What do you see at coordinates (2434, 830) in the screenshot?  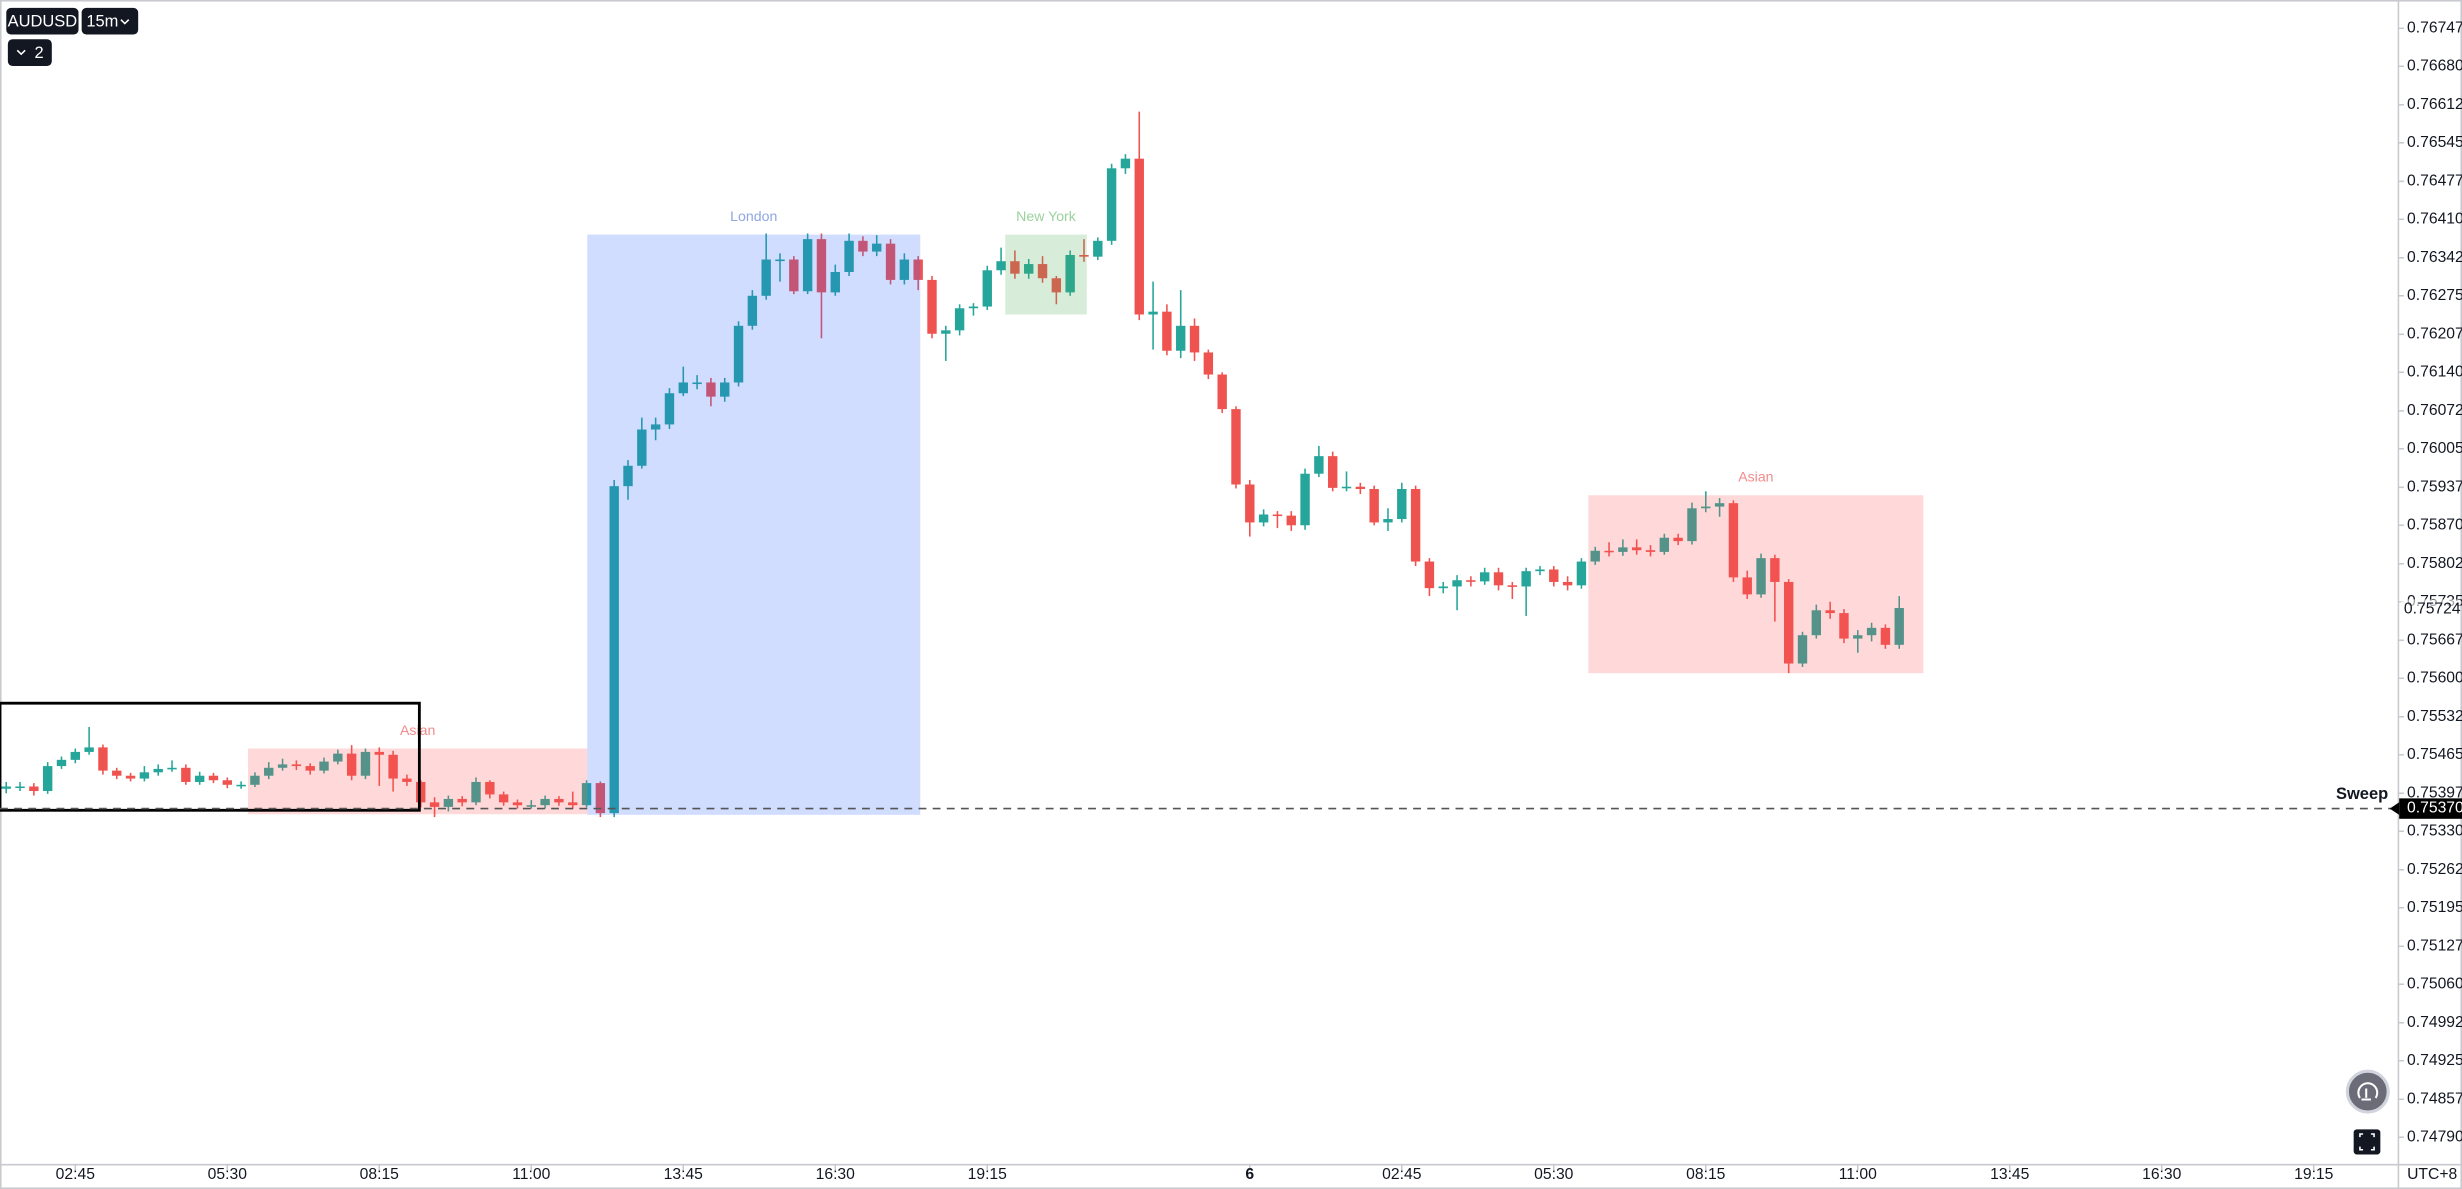 I see `y-tick-label: 0.75330` at bounding box center [2434, 830].